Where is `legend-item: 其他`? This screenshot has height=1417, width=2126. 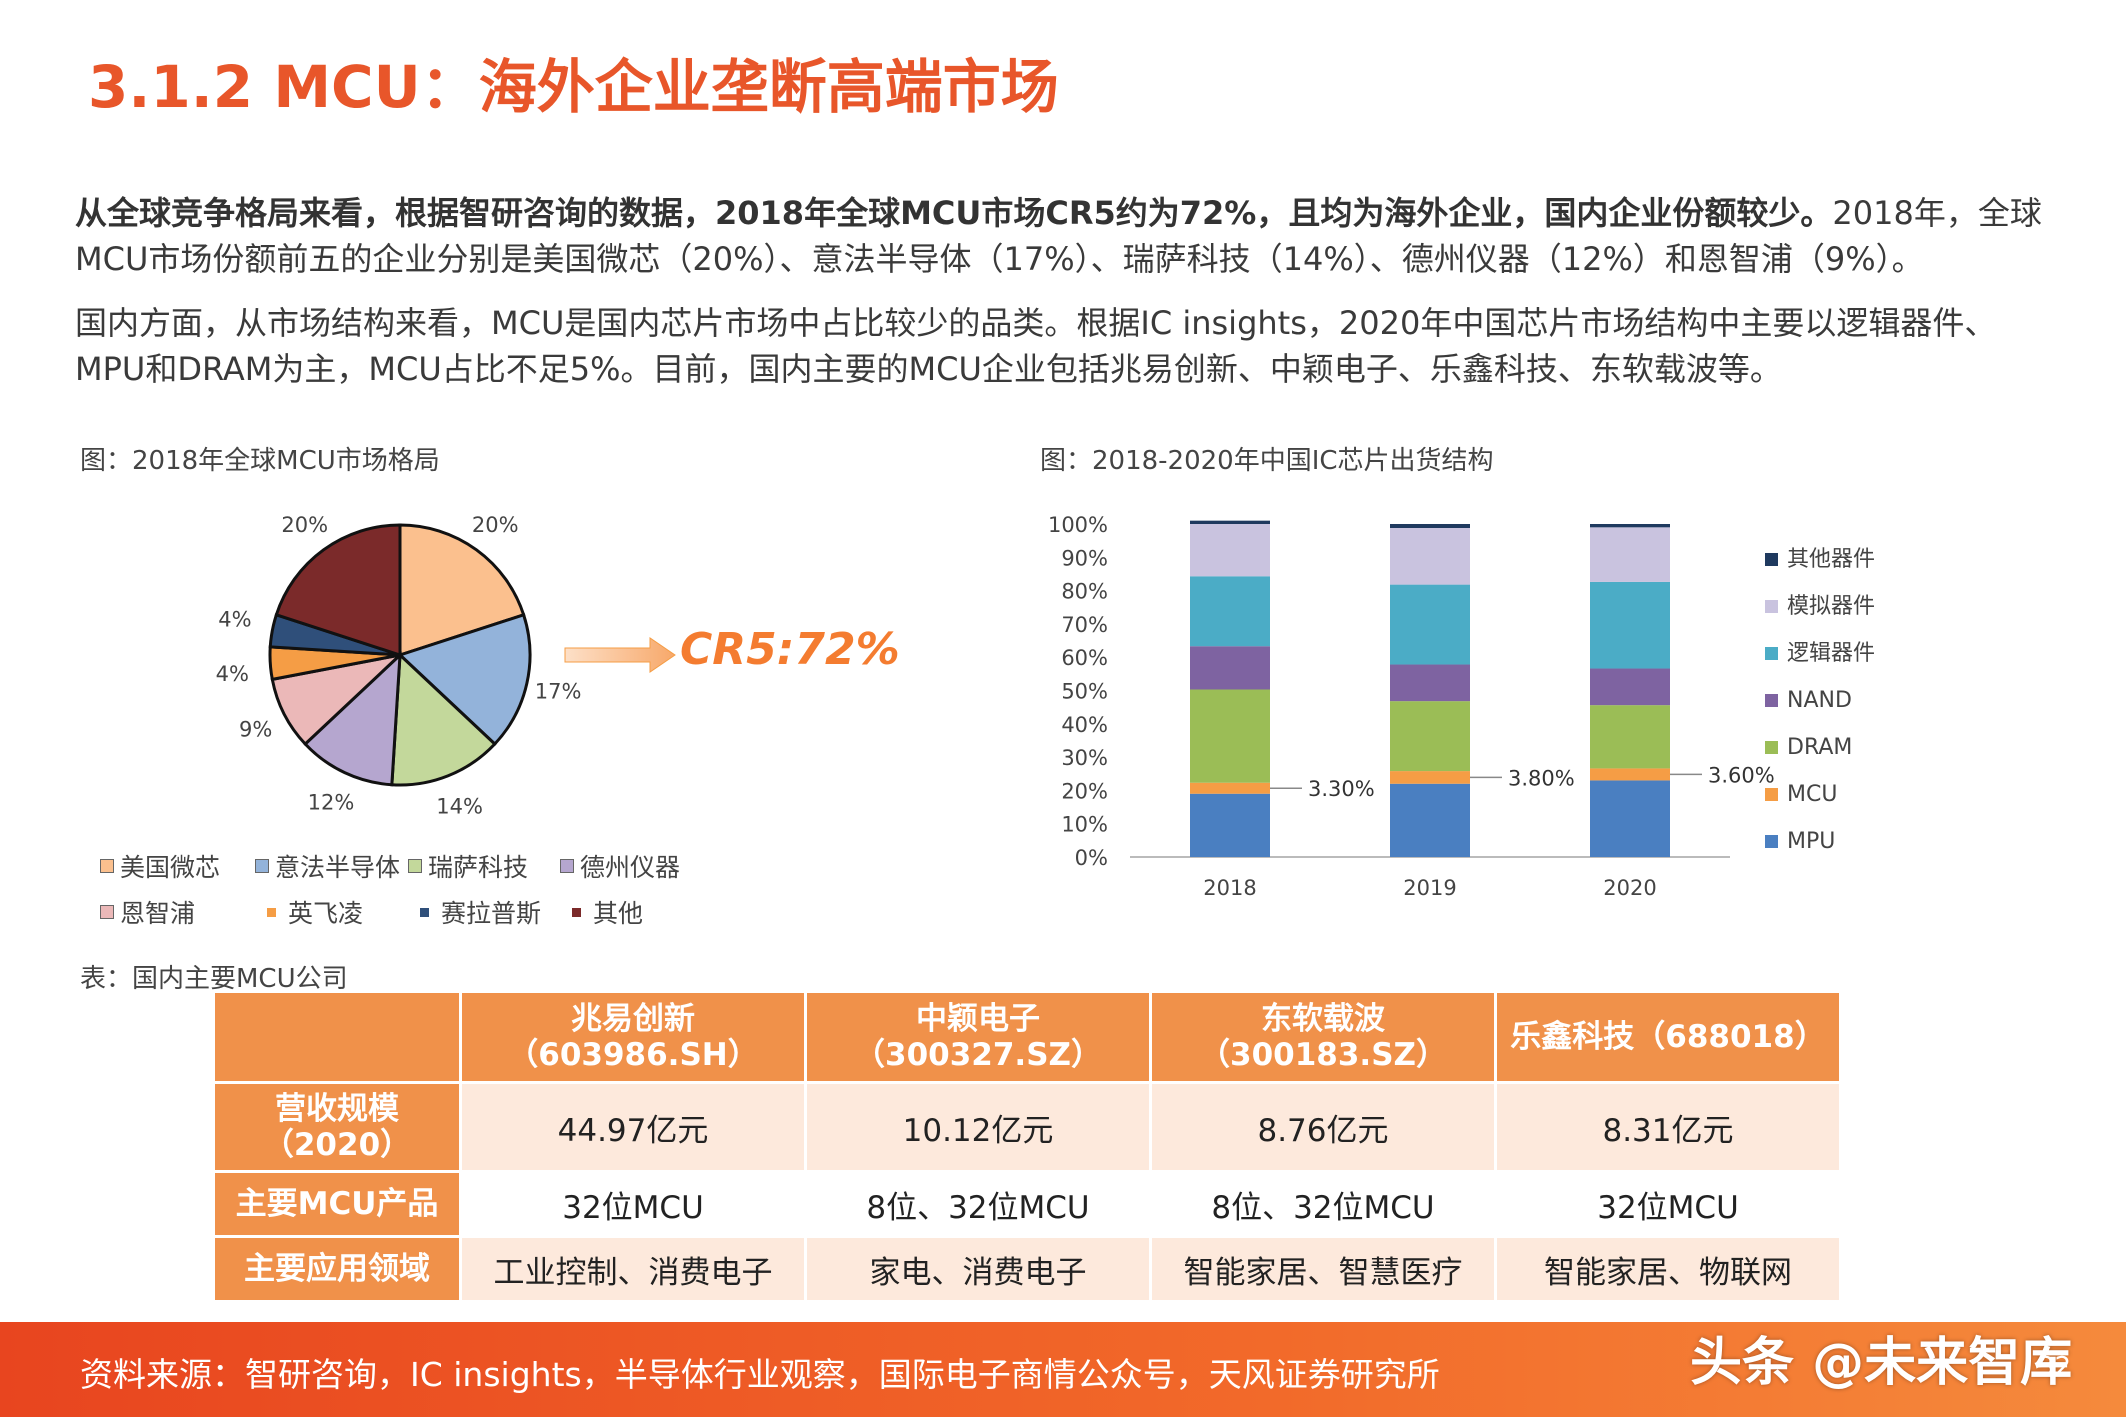
legend-item: 其他 is located at coordinates (601, 912).